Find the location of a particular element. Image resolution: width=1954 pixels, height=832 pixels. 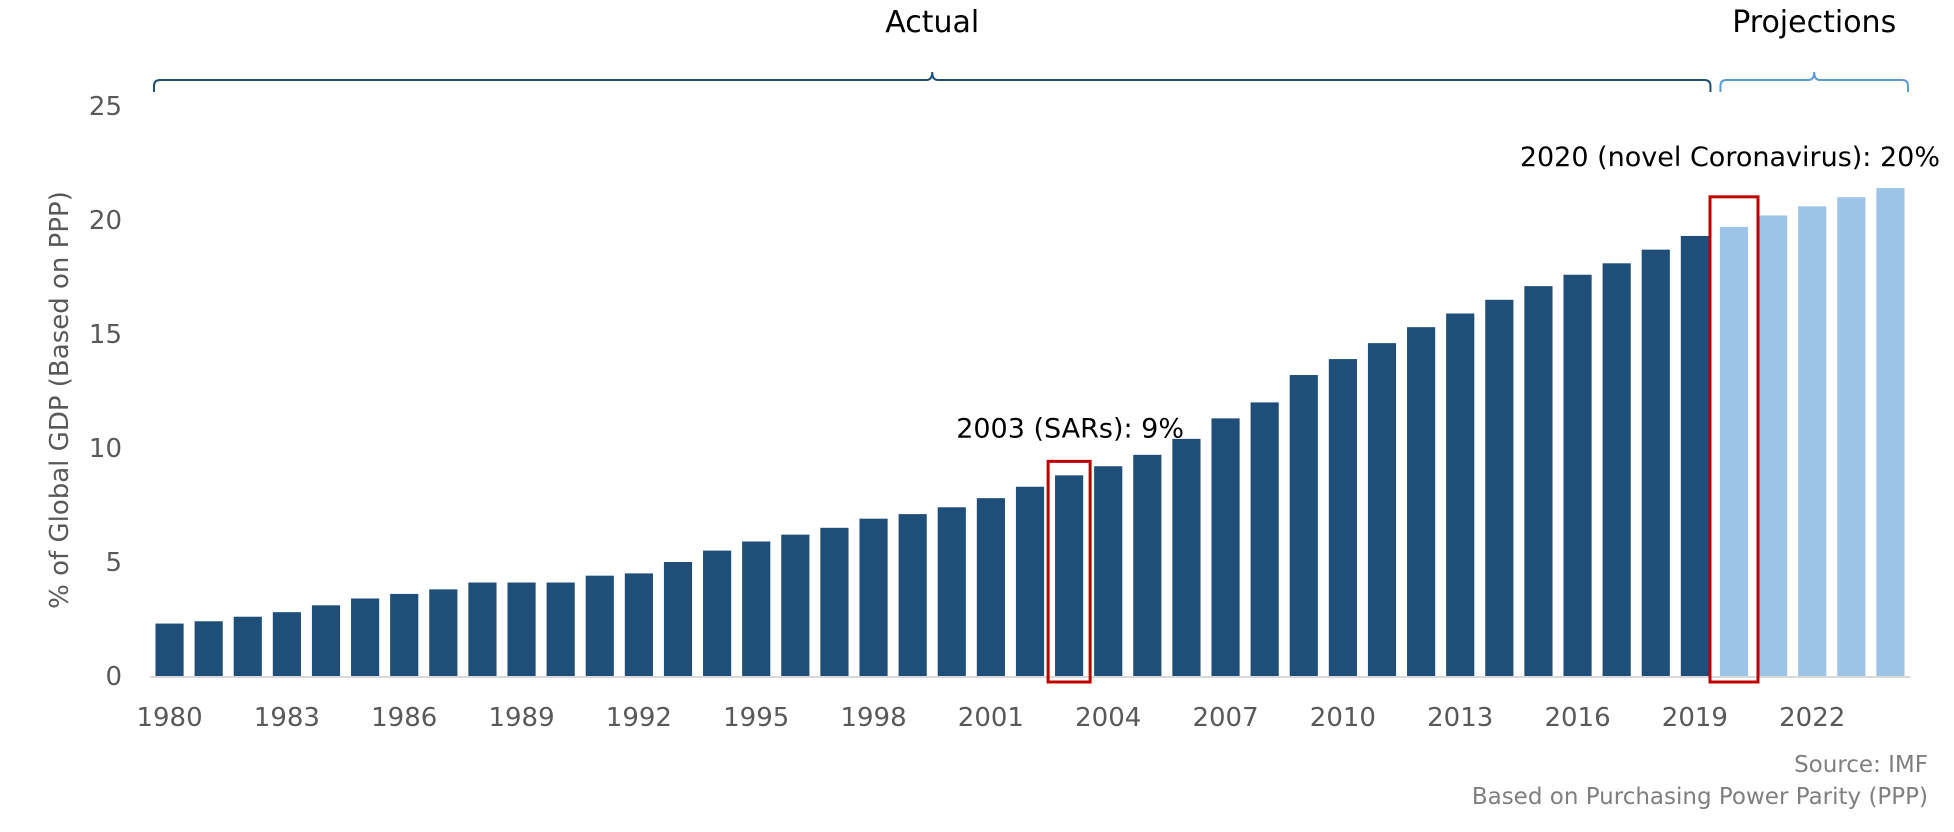

x-tick-label: 1998 is located at coordinates (873, 718).